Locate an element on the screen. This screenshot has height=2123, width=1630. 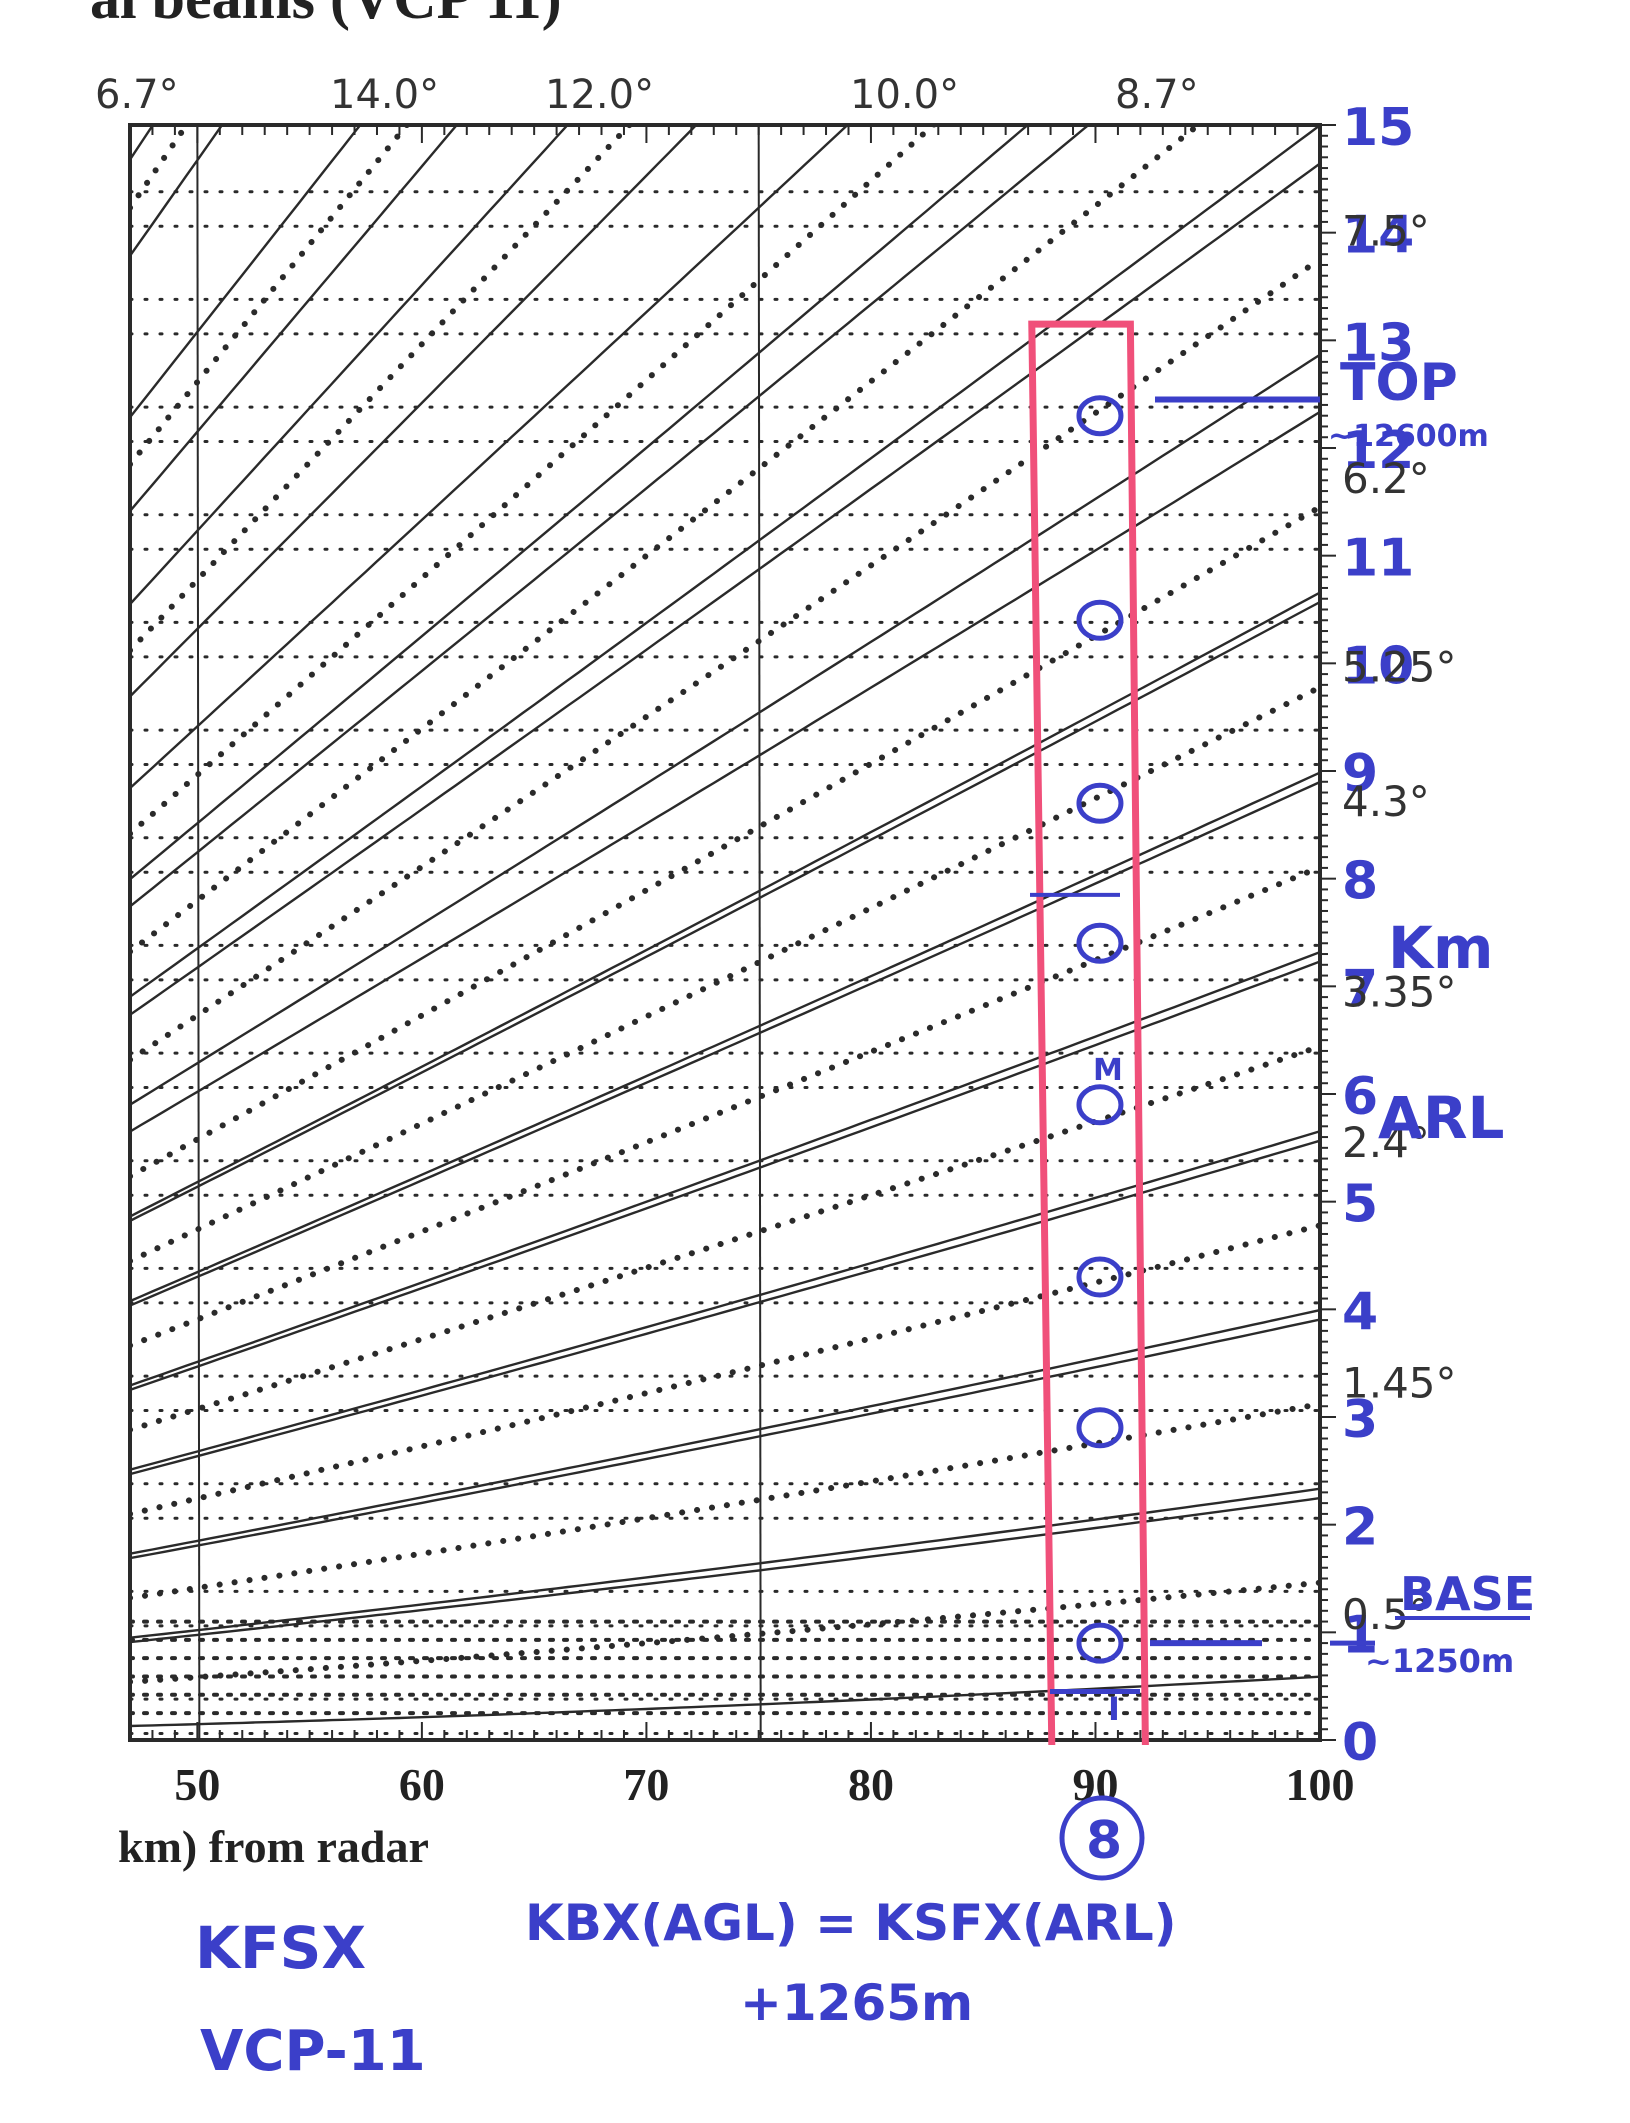
highlight-column is located at coordinates (1088, 1033).